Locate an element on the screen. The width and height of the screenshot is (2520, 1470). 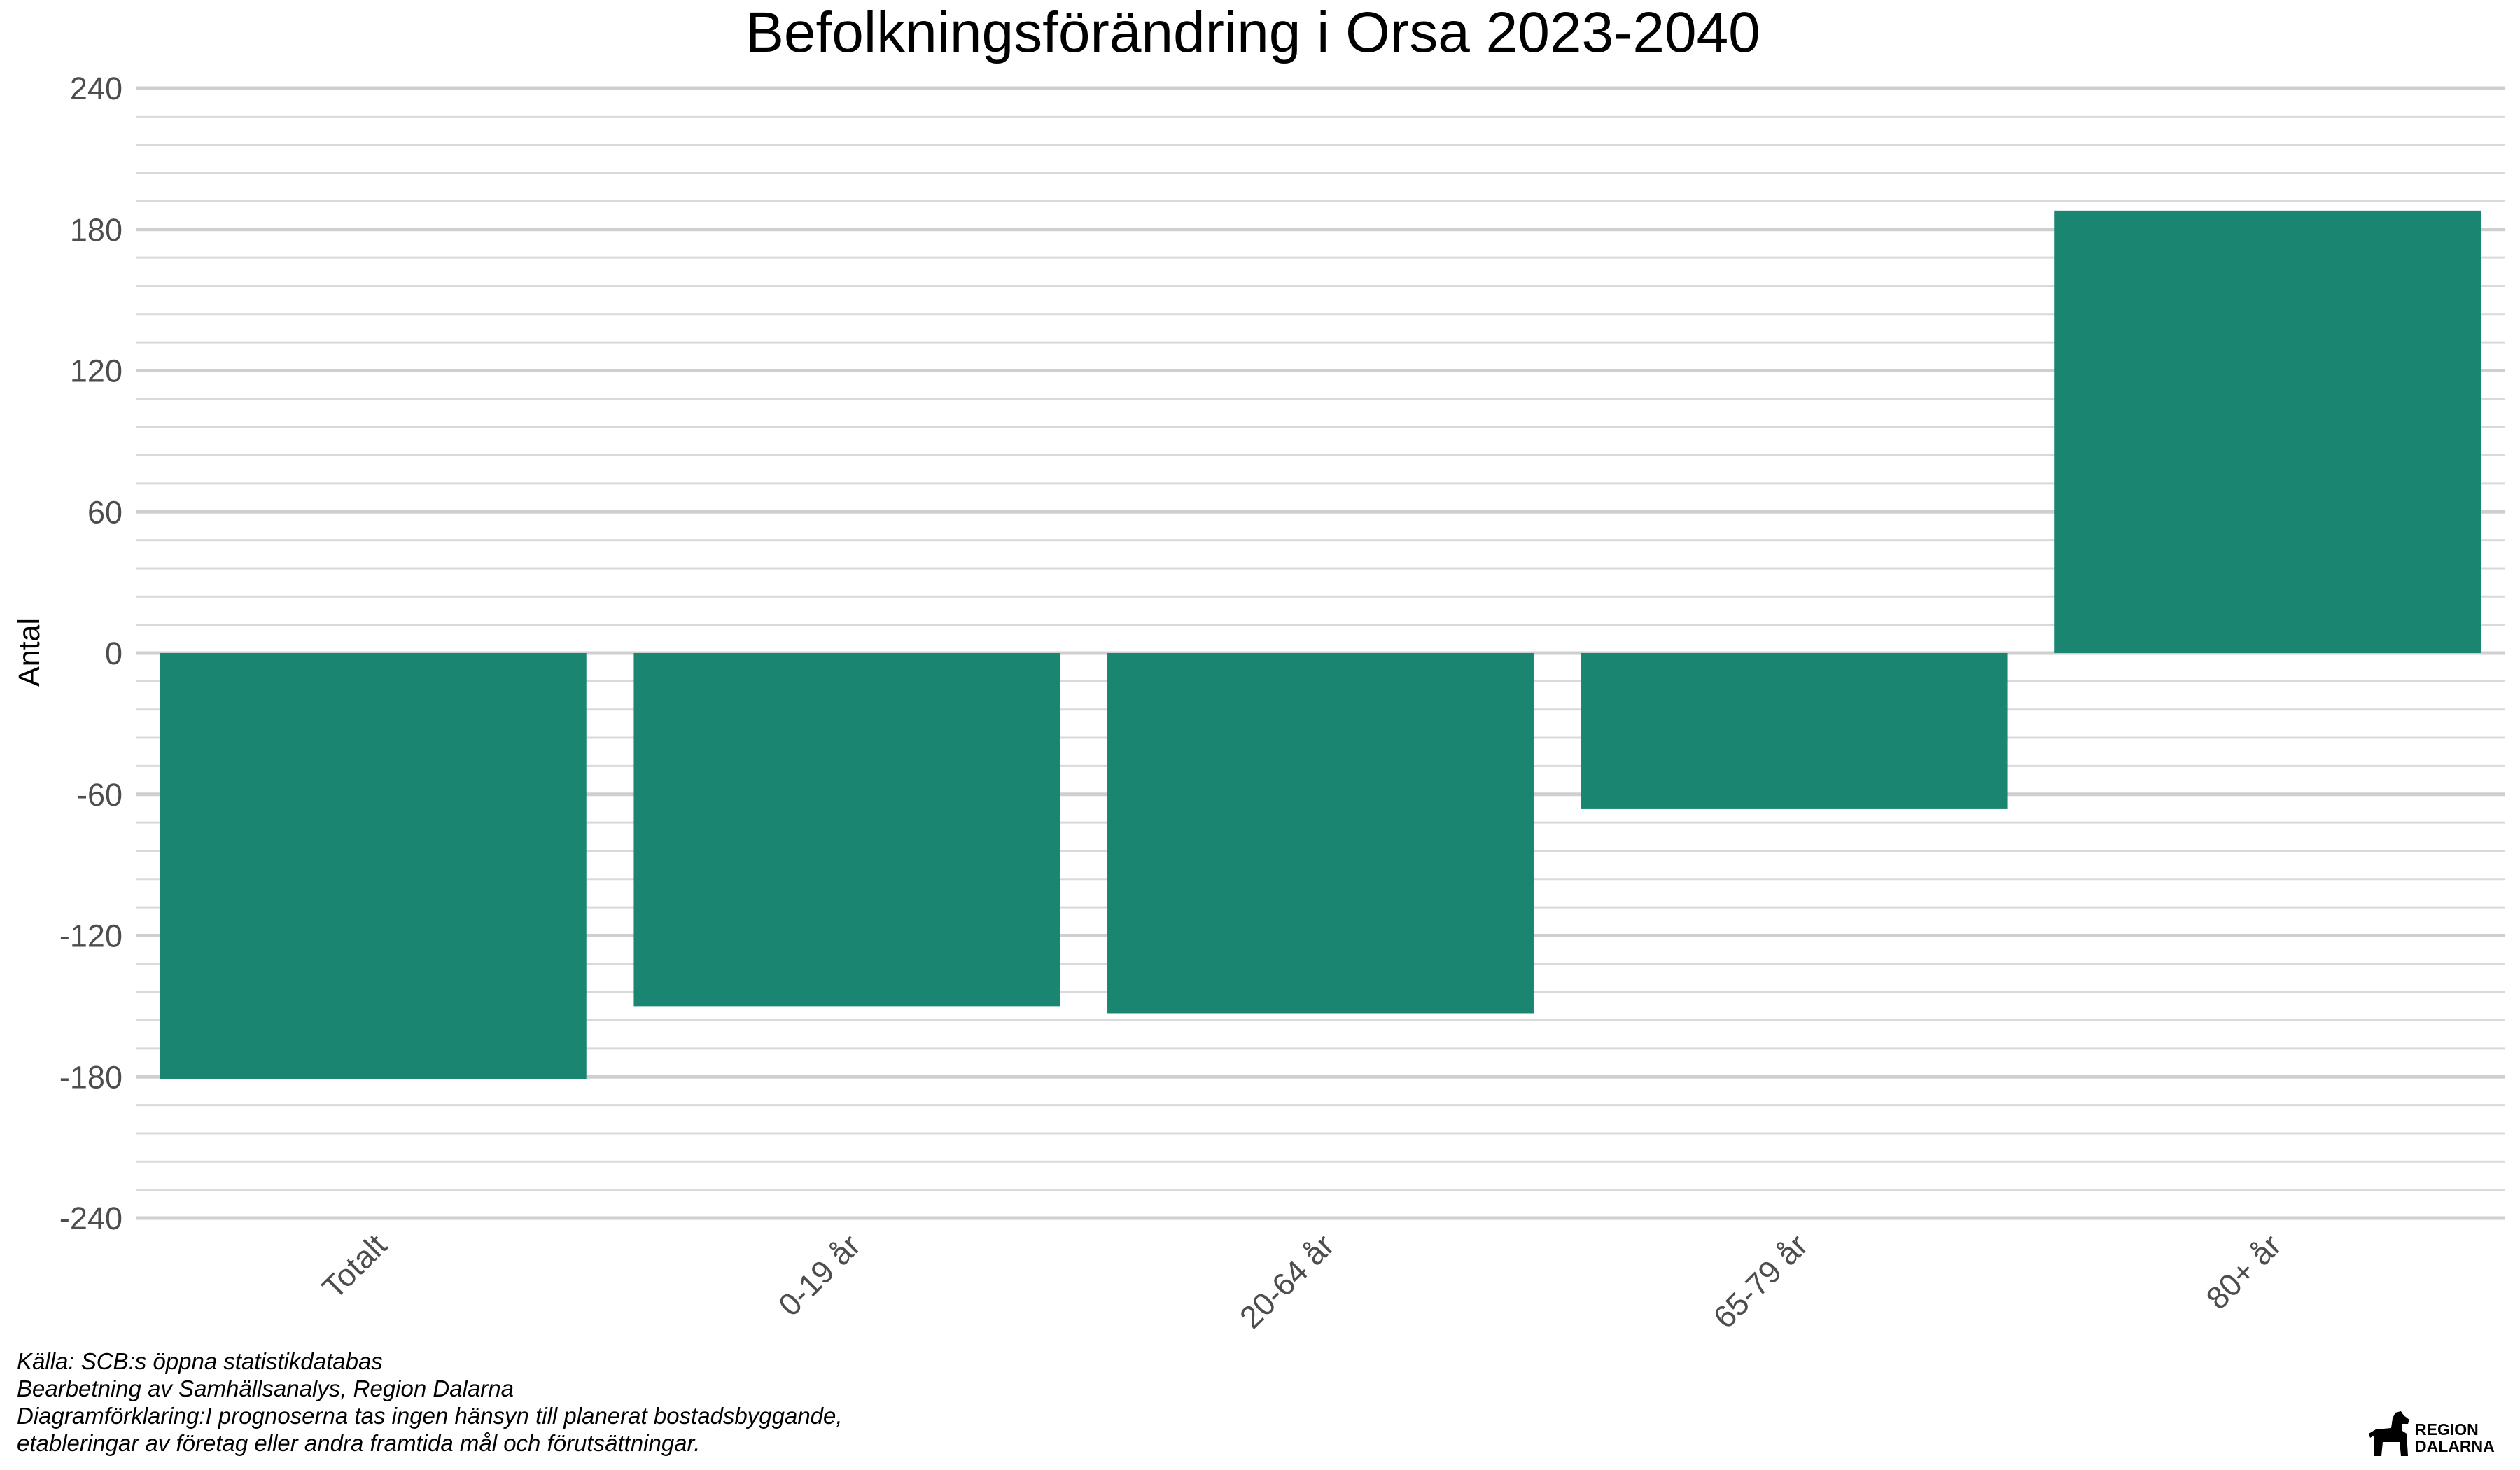
x-tick-label: 0-19 år is located at coordinates (819, 1275).